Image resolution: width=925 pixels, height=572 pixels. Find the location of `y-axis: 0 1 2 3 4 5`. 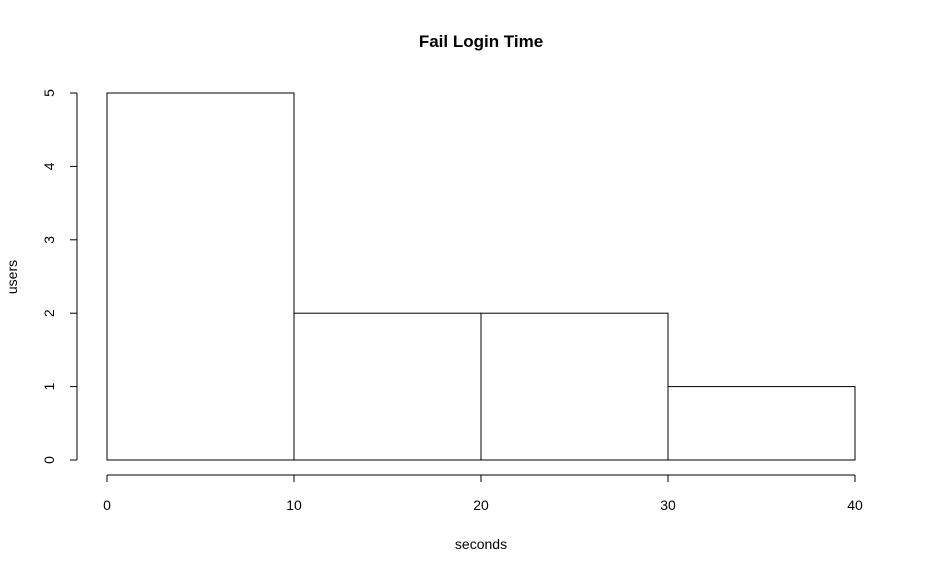

y-axis: 0 1 2 3 4 5 is located at coordinates (59, 276).